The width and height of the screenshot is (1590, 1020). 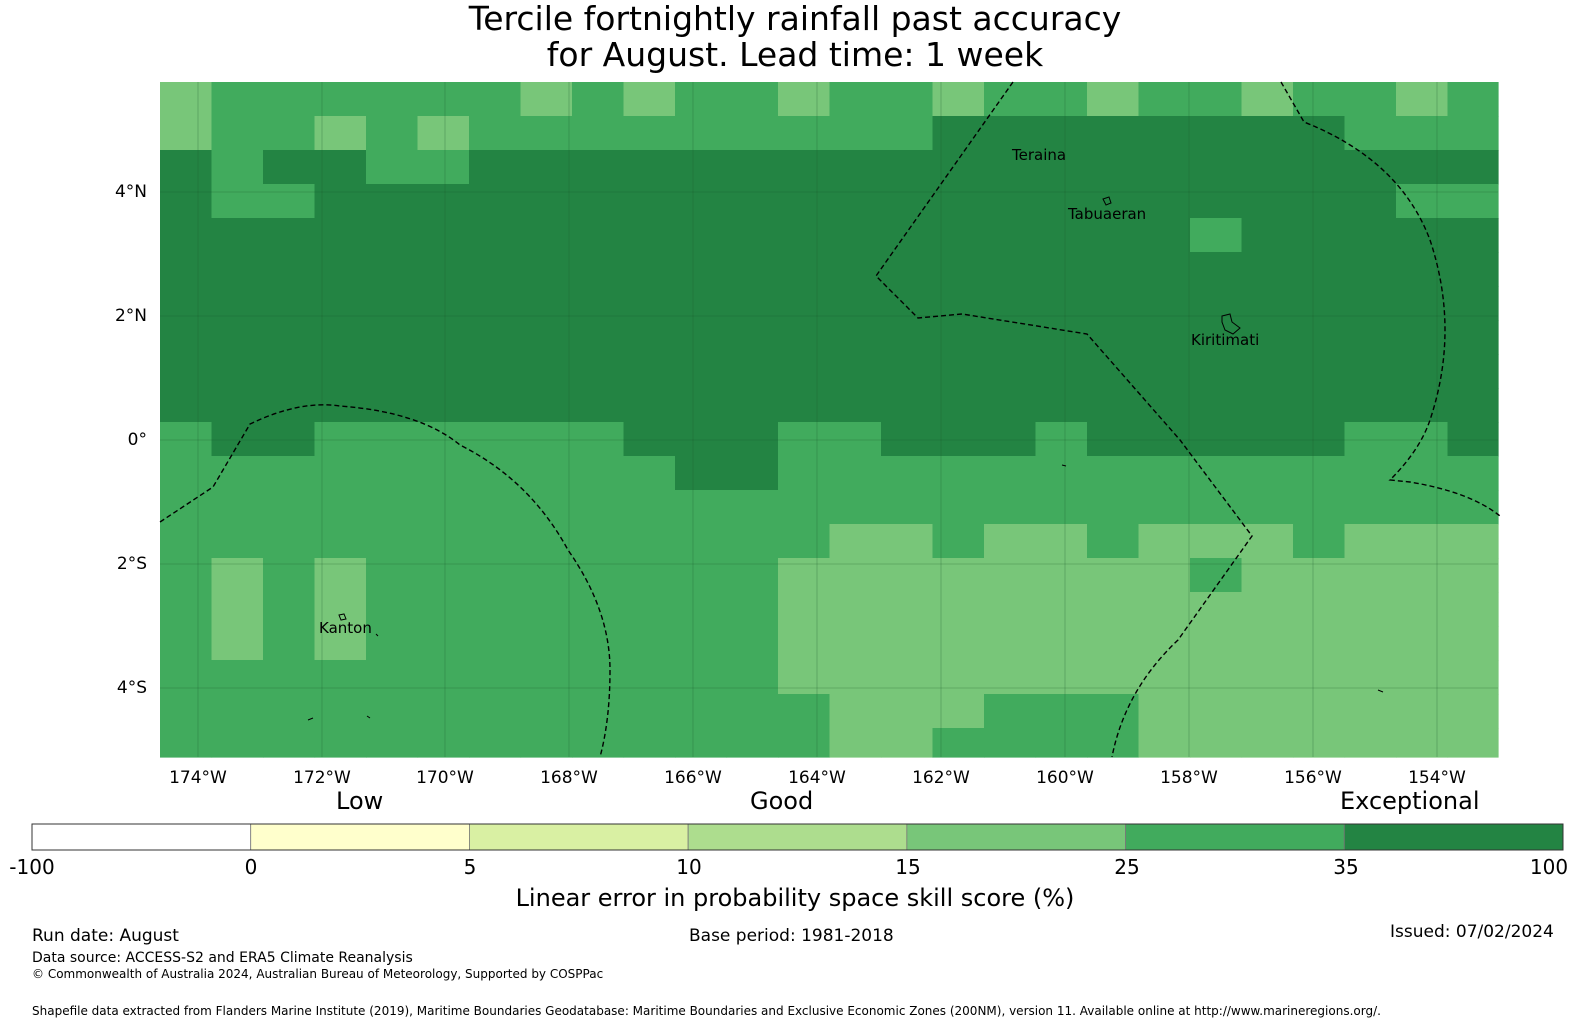 What do you see at coordinates (198, 778) in the screenshot?
I see `lon-label-174w: 174°W` at bounding box center [198, 778].